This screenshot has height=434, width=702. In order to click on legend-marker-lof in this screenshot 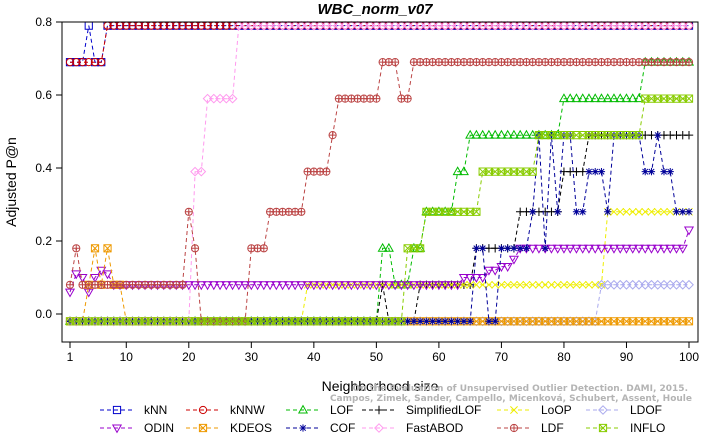, I will do `click(303, 409)`.